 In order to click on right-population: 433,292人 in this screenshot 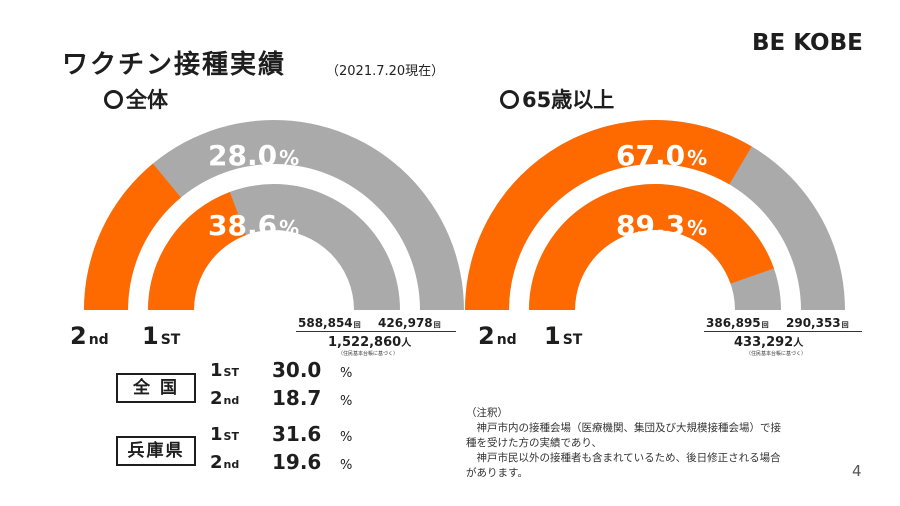, I will do `click(769, 342)`.